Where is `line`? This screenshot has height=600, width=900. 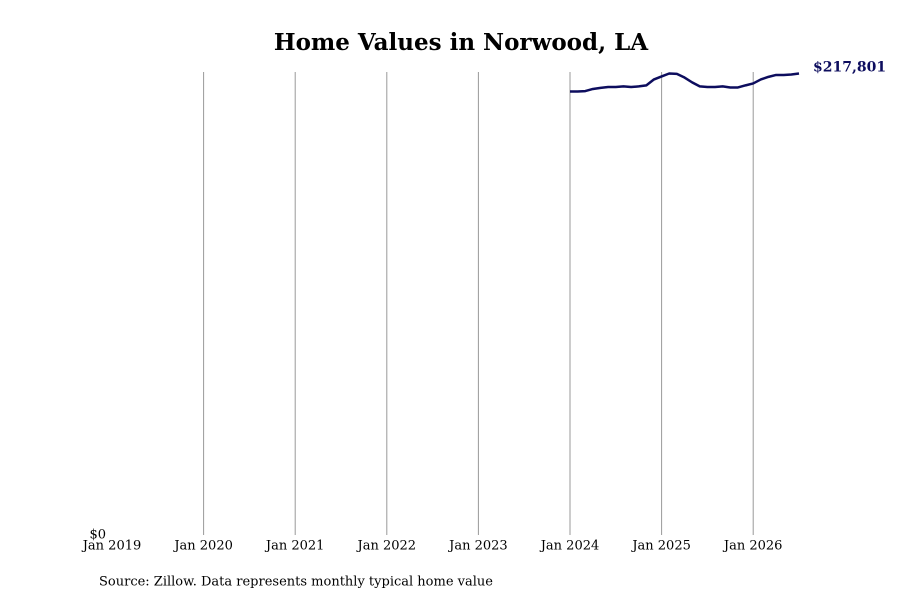 line is located at coordinates (685, 82).